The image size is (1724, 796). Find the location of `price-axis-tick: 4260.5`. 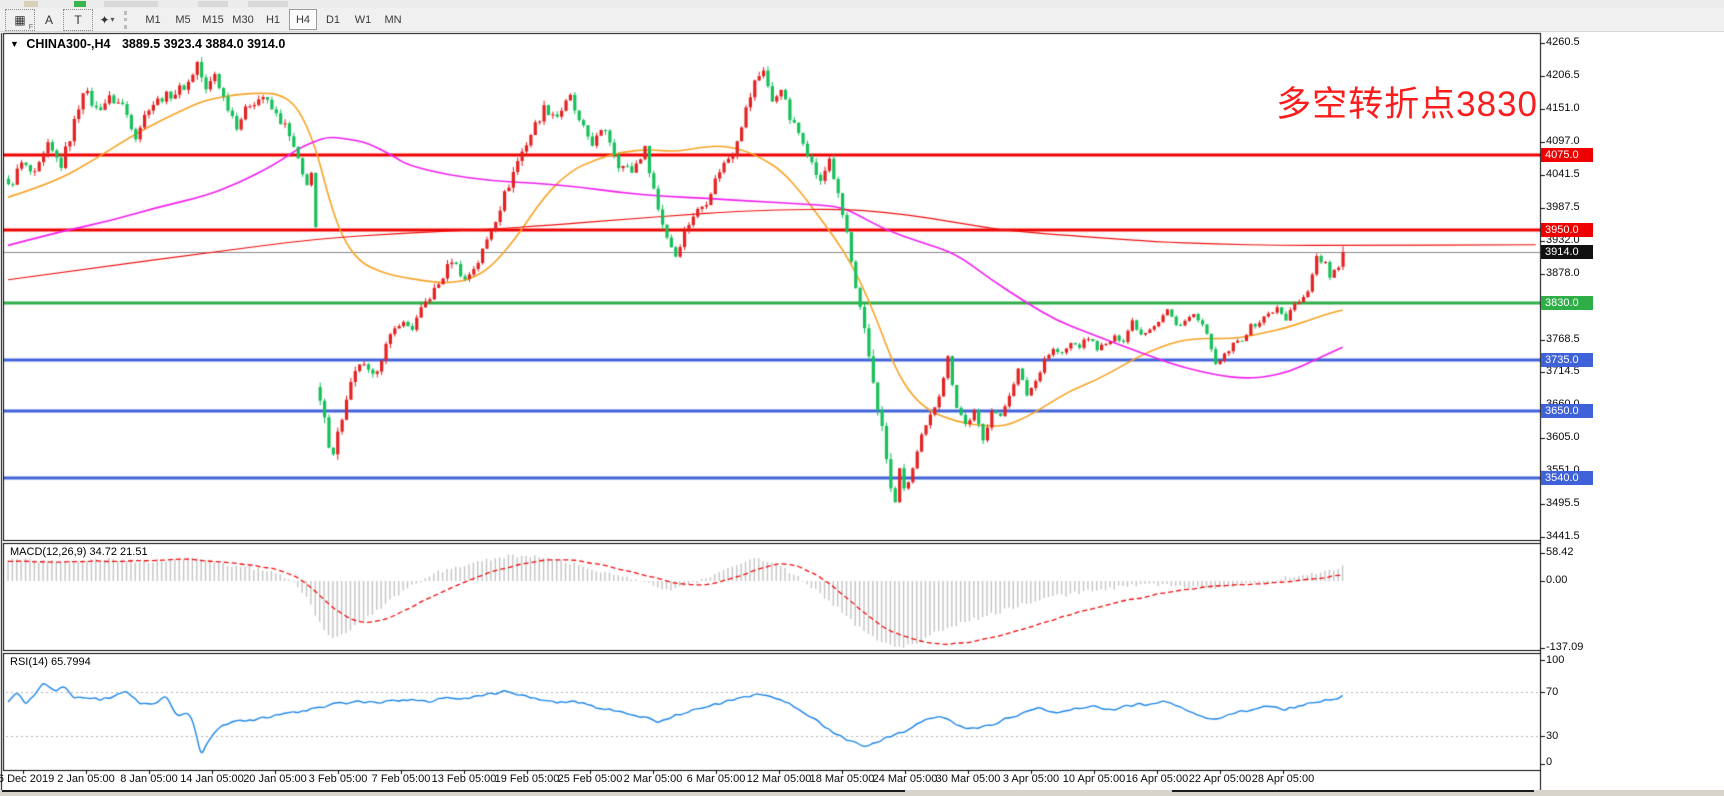

price-axis-tick: 4260.5 is located at coordinates (1563, 42).